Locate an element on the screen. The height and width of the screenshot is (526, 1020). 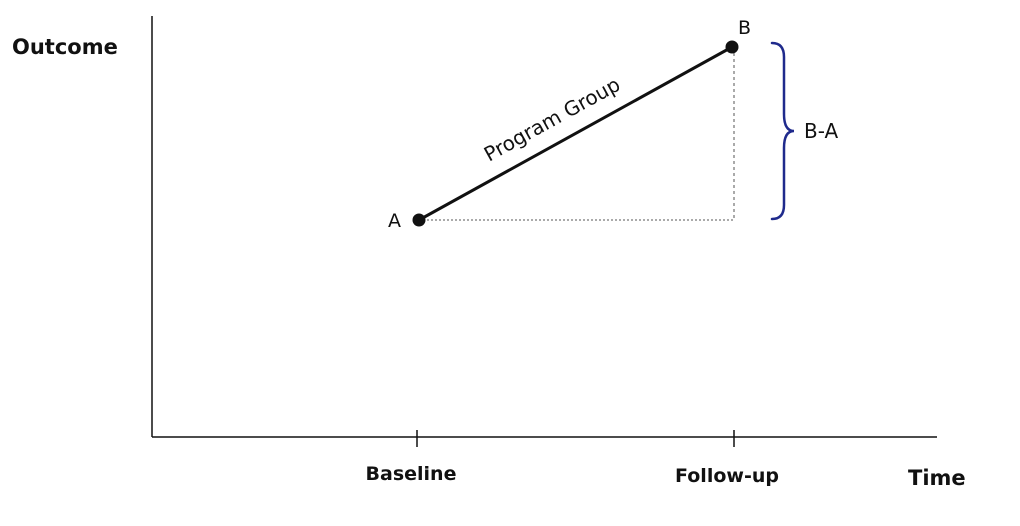
brace-icon is located at coordinates (782, 131).